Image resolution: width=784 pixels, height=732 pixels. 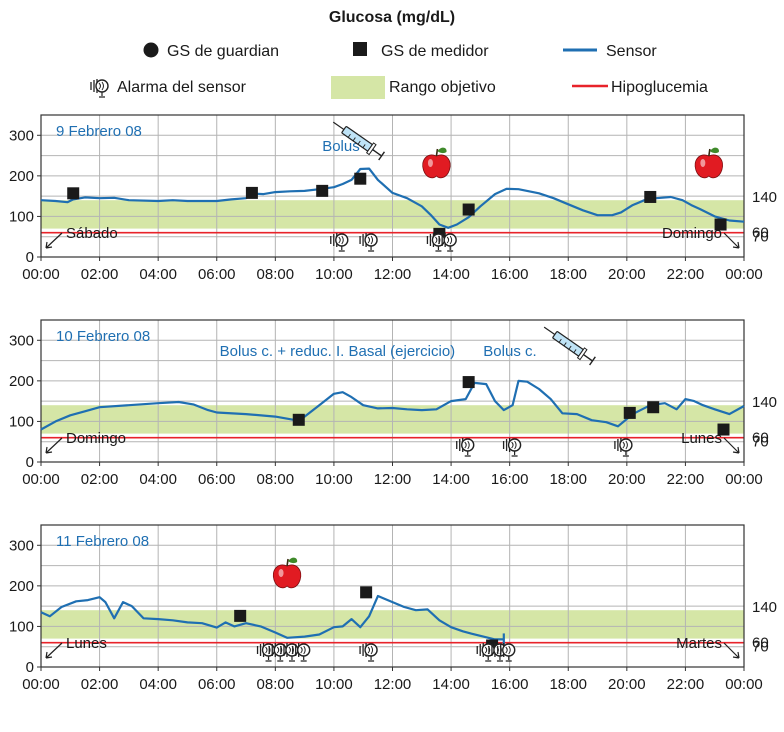 I want to click on chart-title: Glucosa (mg/dL), so click(x=392, y=17).